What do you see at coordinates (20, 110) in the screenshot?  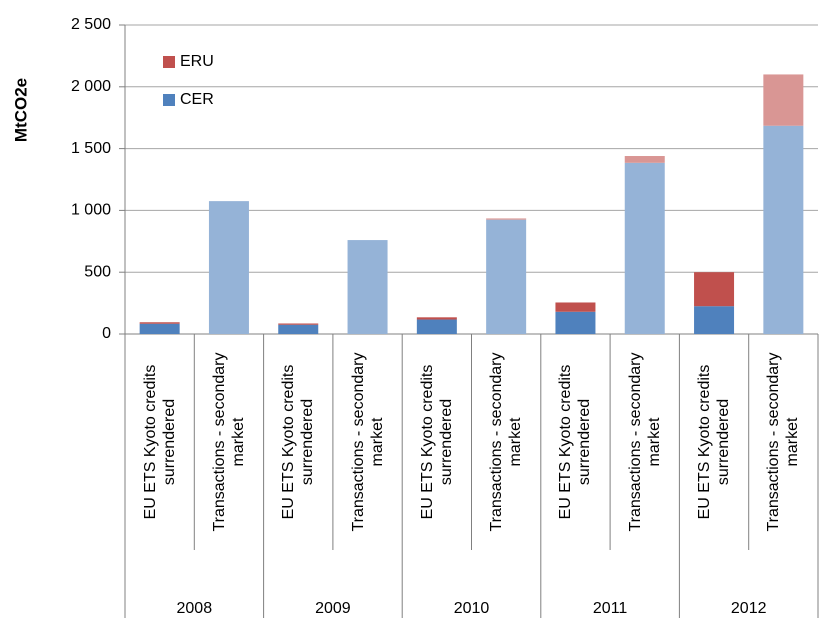 I see `y-axis-label: MtCO2e` at bounding box center [20, 110].